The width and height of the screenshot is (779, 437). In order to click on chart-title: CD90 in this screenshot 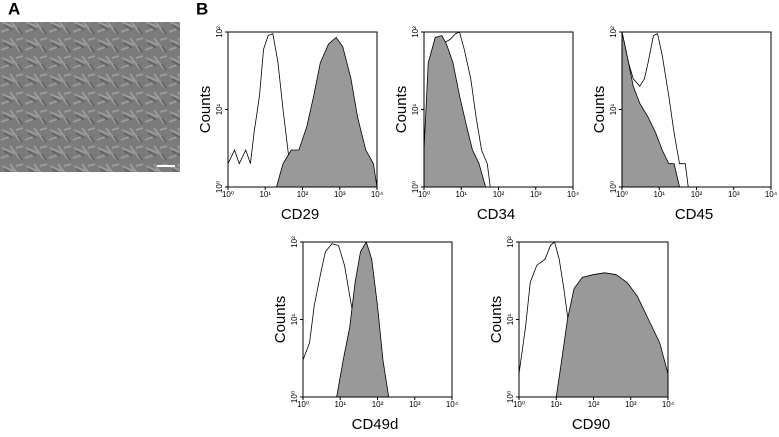, I will do `click(591, 424)`.